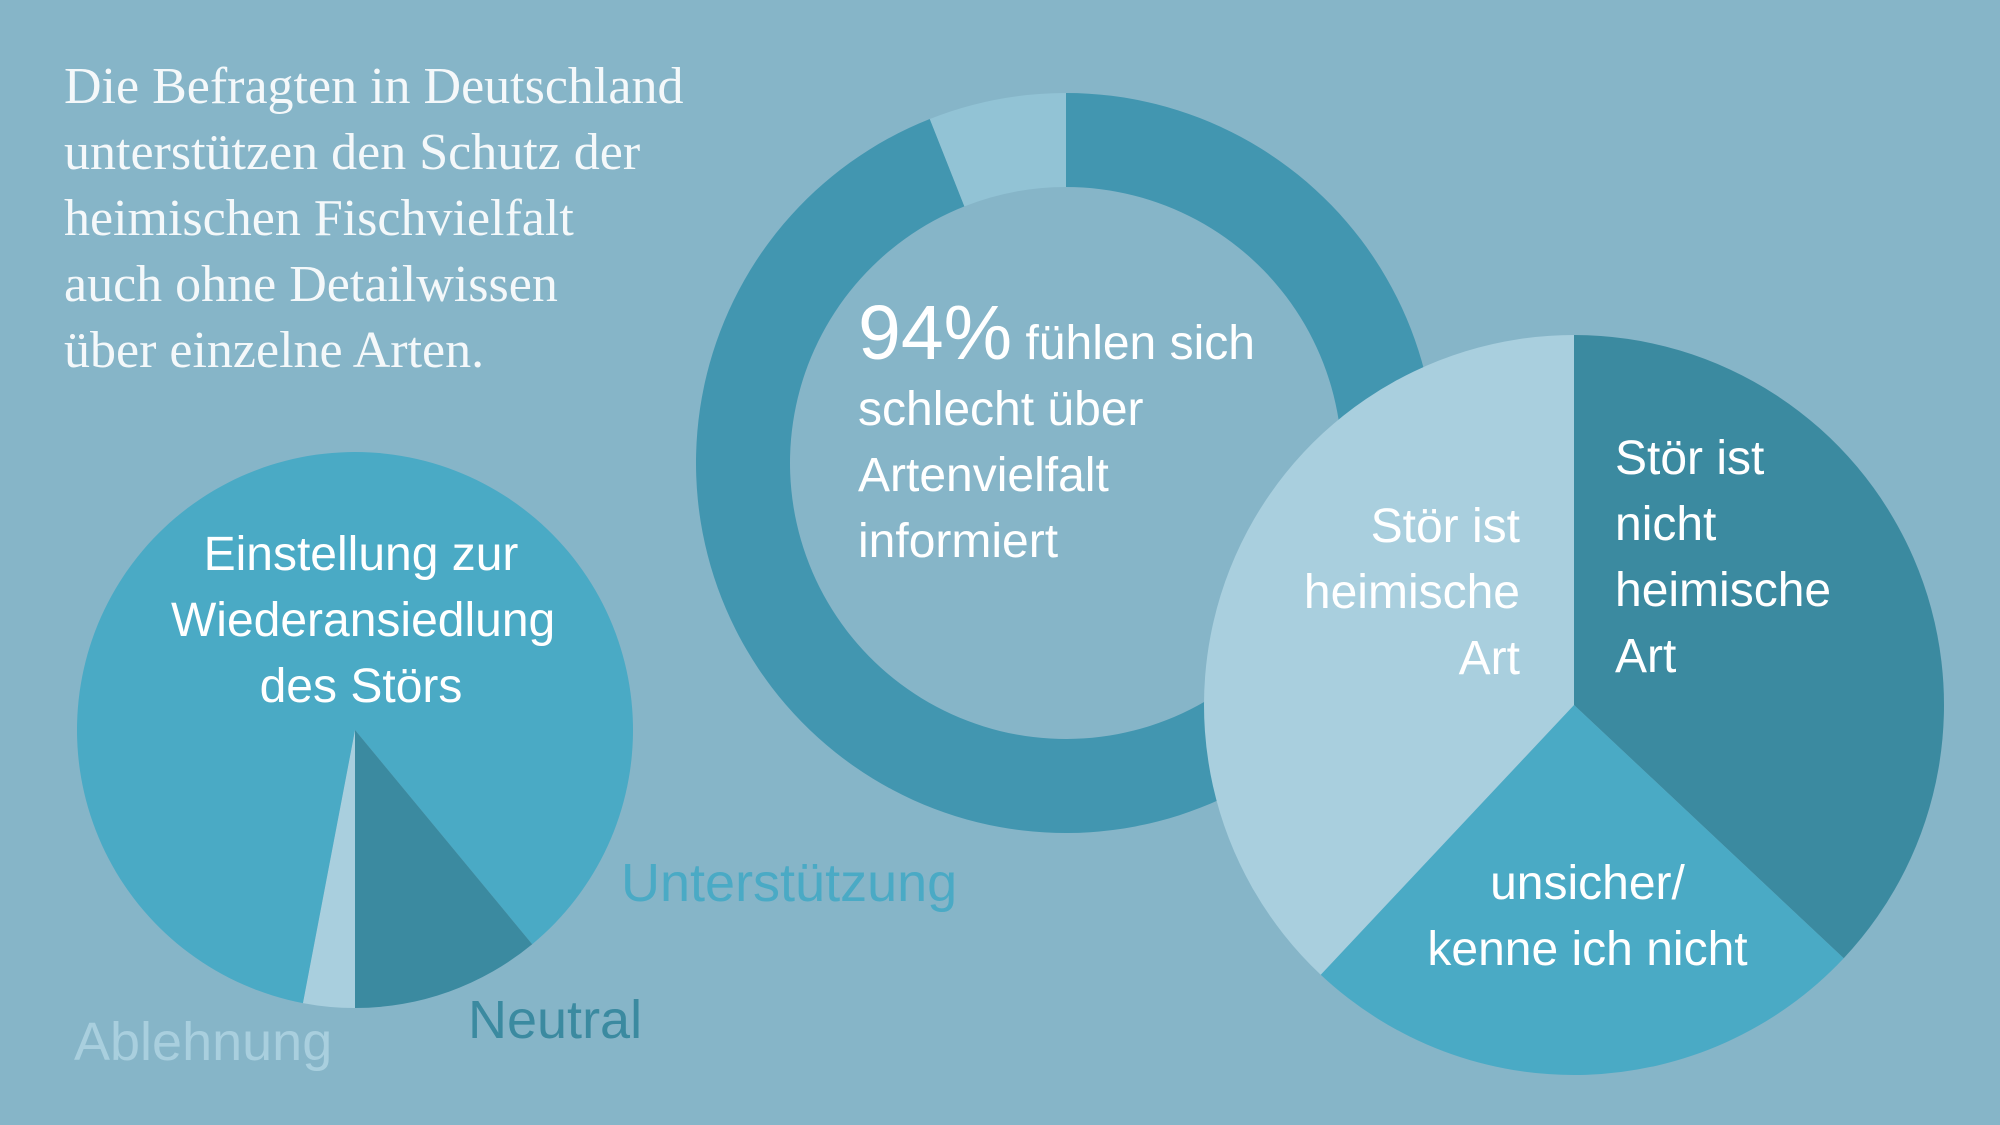 The image size is (2000, 1125). What do you see at coordinates (311, 284) in the screenshot?
I see `headline-line: auch ohne Detailwissen` at bounding box center [311, 284].